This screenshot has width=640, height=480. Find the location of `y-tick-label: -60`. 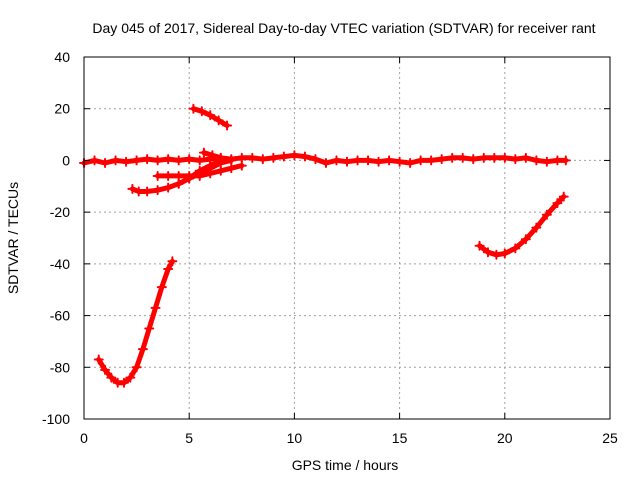

y-tick-label: -60 is located at coordinates (60, 316).